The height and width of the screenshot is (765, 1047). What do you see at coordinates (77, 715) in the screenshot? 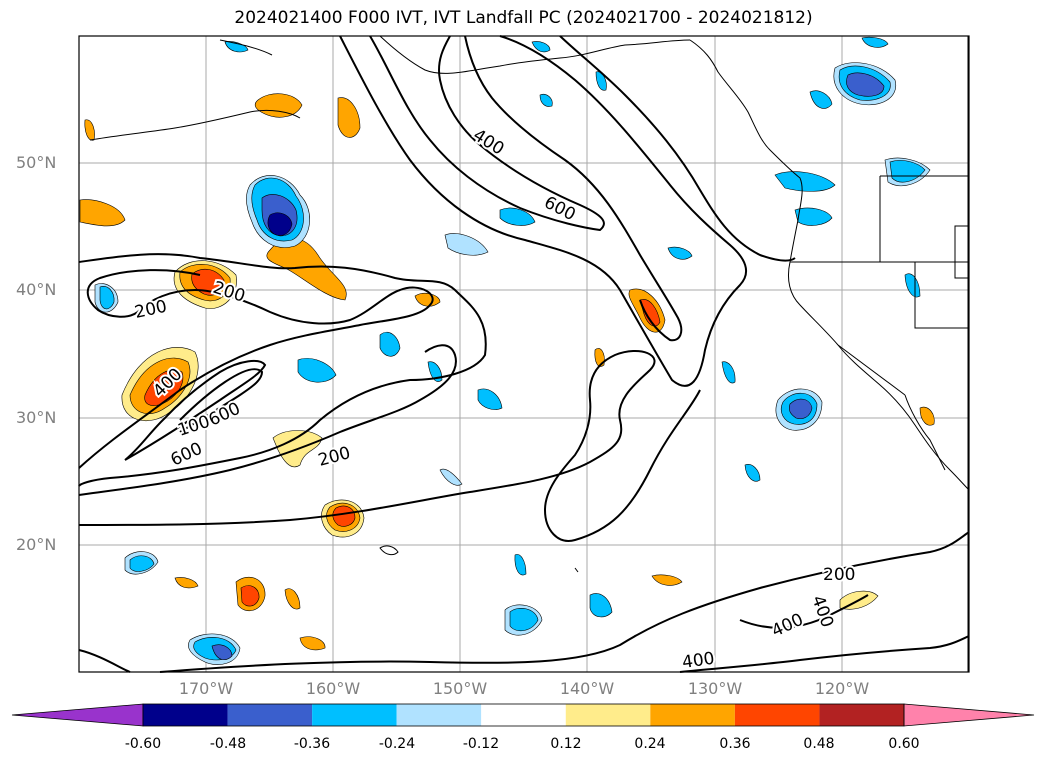
I see `colorbar-extend-left` at bounding box center [77, 715].